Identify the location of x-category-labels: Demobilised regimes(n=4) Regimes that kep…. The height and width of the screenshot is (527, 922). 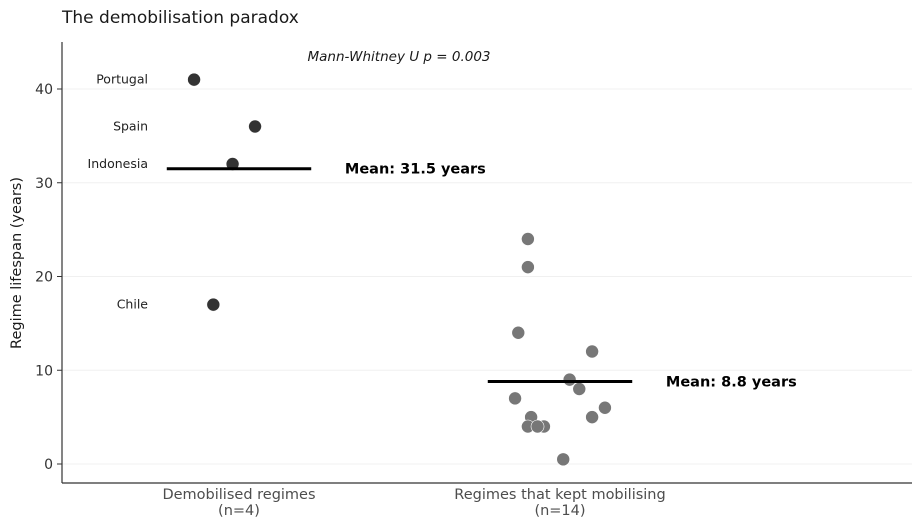
(413, 503).